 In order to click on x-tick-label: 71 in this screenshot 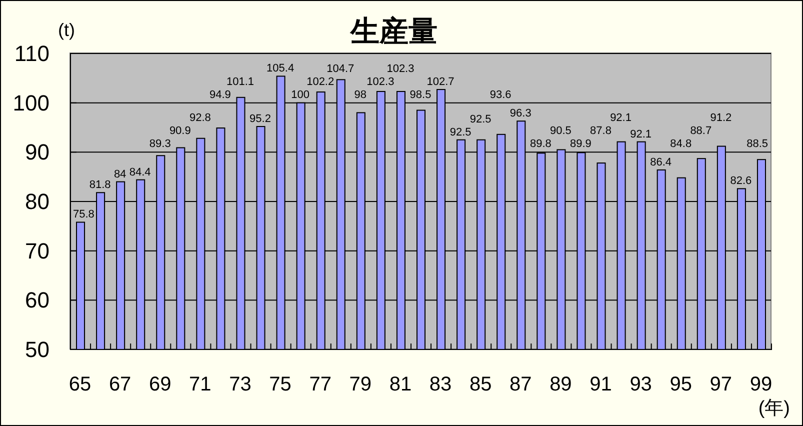, I will do `click(200, 385)`.